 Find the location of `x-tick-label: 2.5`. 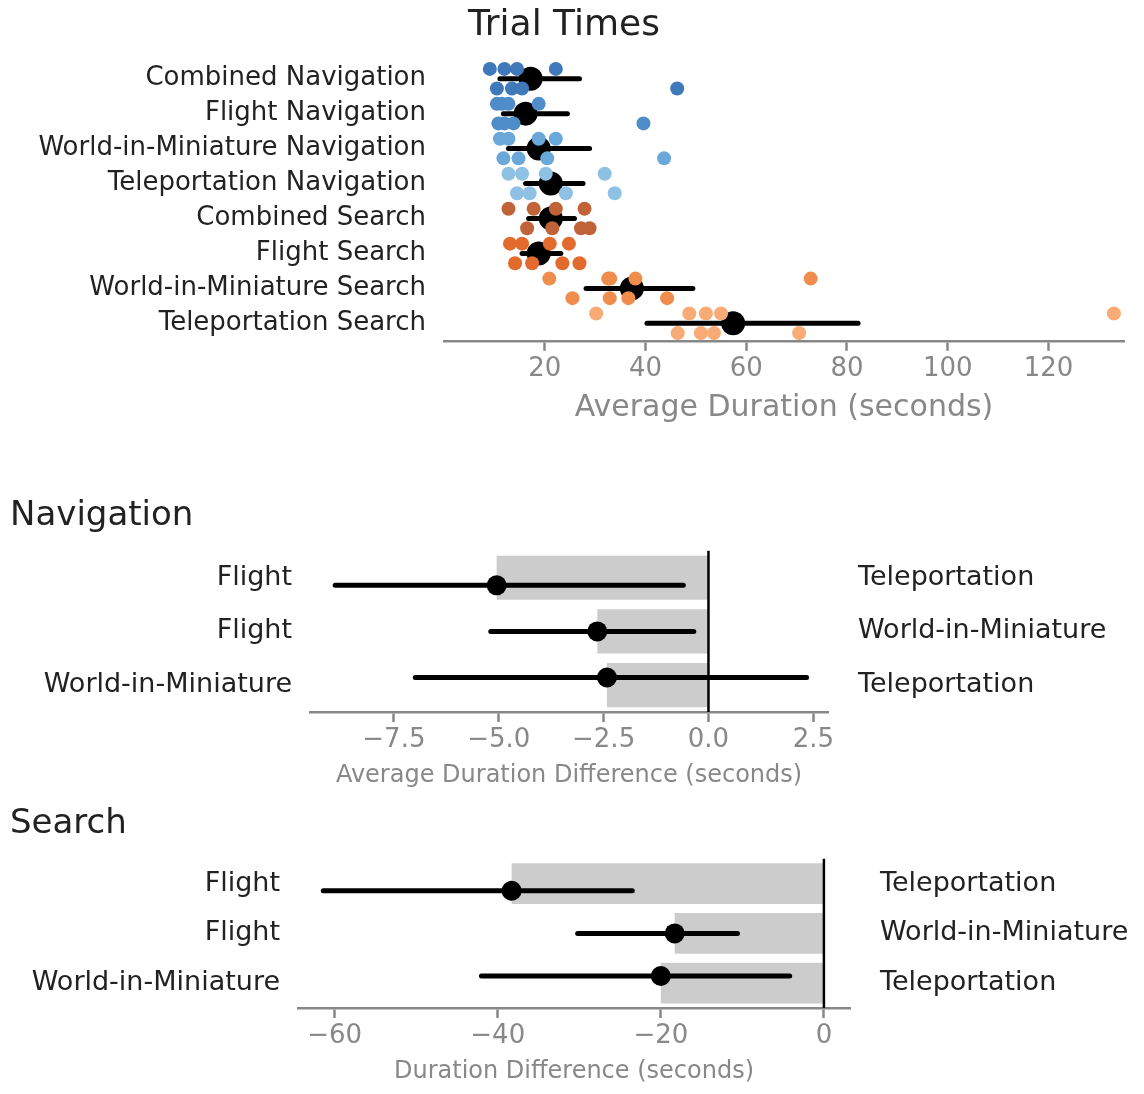

x-tick-label: 2.5 is located at coordinates (813, 738).